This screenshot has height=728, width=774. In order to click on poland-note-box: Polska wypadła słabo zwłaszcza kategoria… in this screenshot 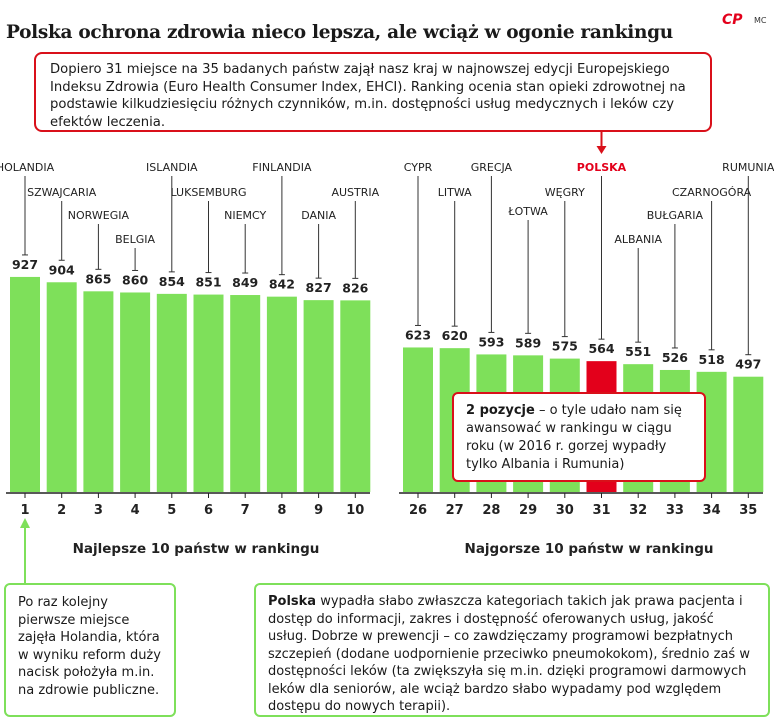, I will do `click(512, 650)`.